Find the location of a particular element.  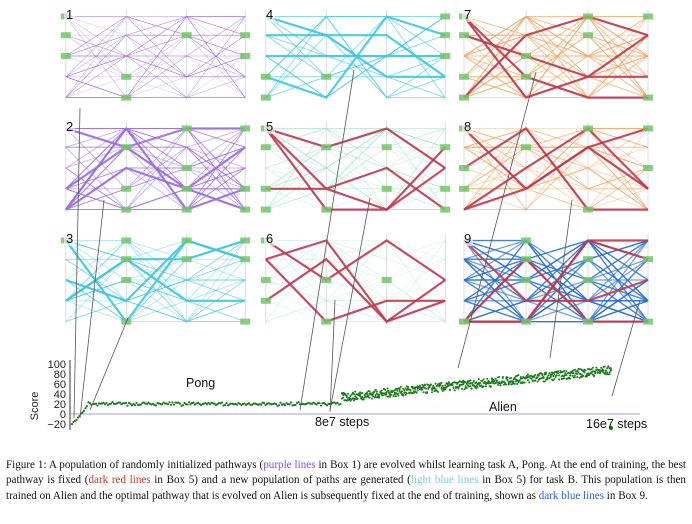

pathway-box-8: 8 is located at coordinates (556, 168).